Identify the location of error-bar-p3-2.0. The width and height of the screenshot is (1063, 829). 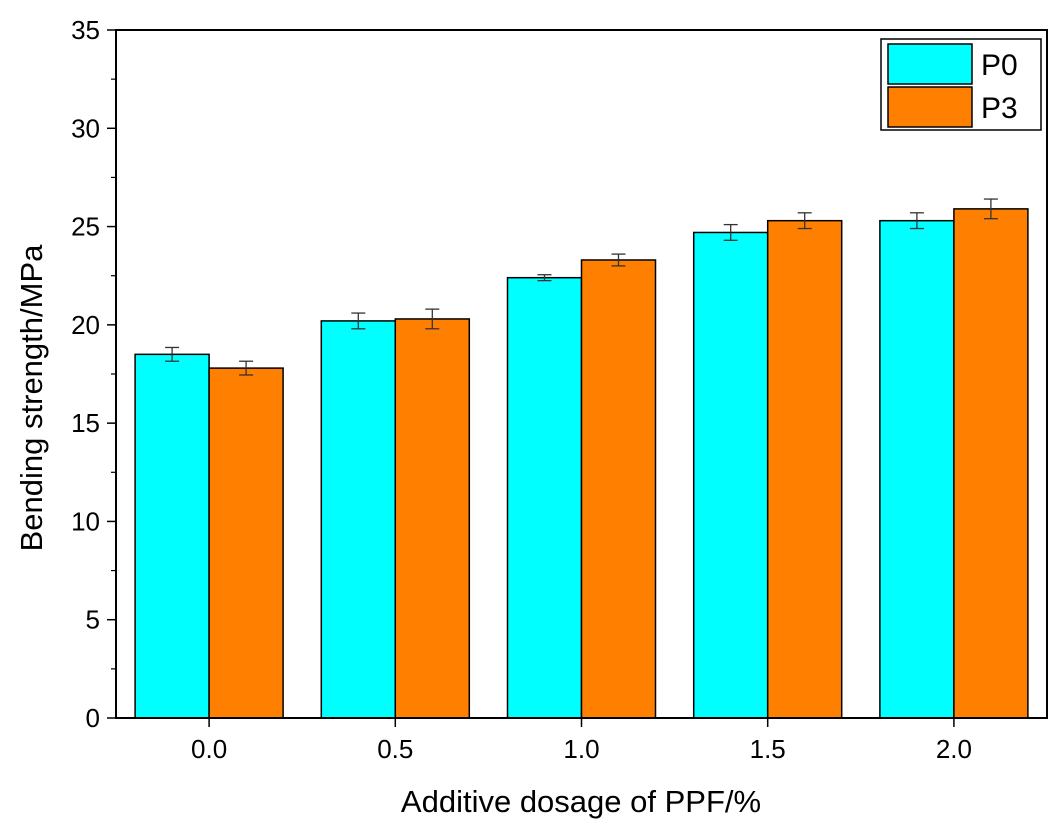
(990, 209).